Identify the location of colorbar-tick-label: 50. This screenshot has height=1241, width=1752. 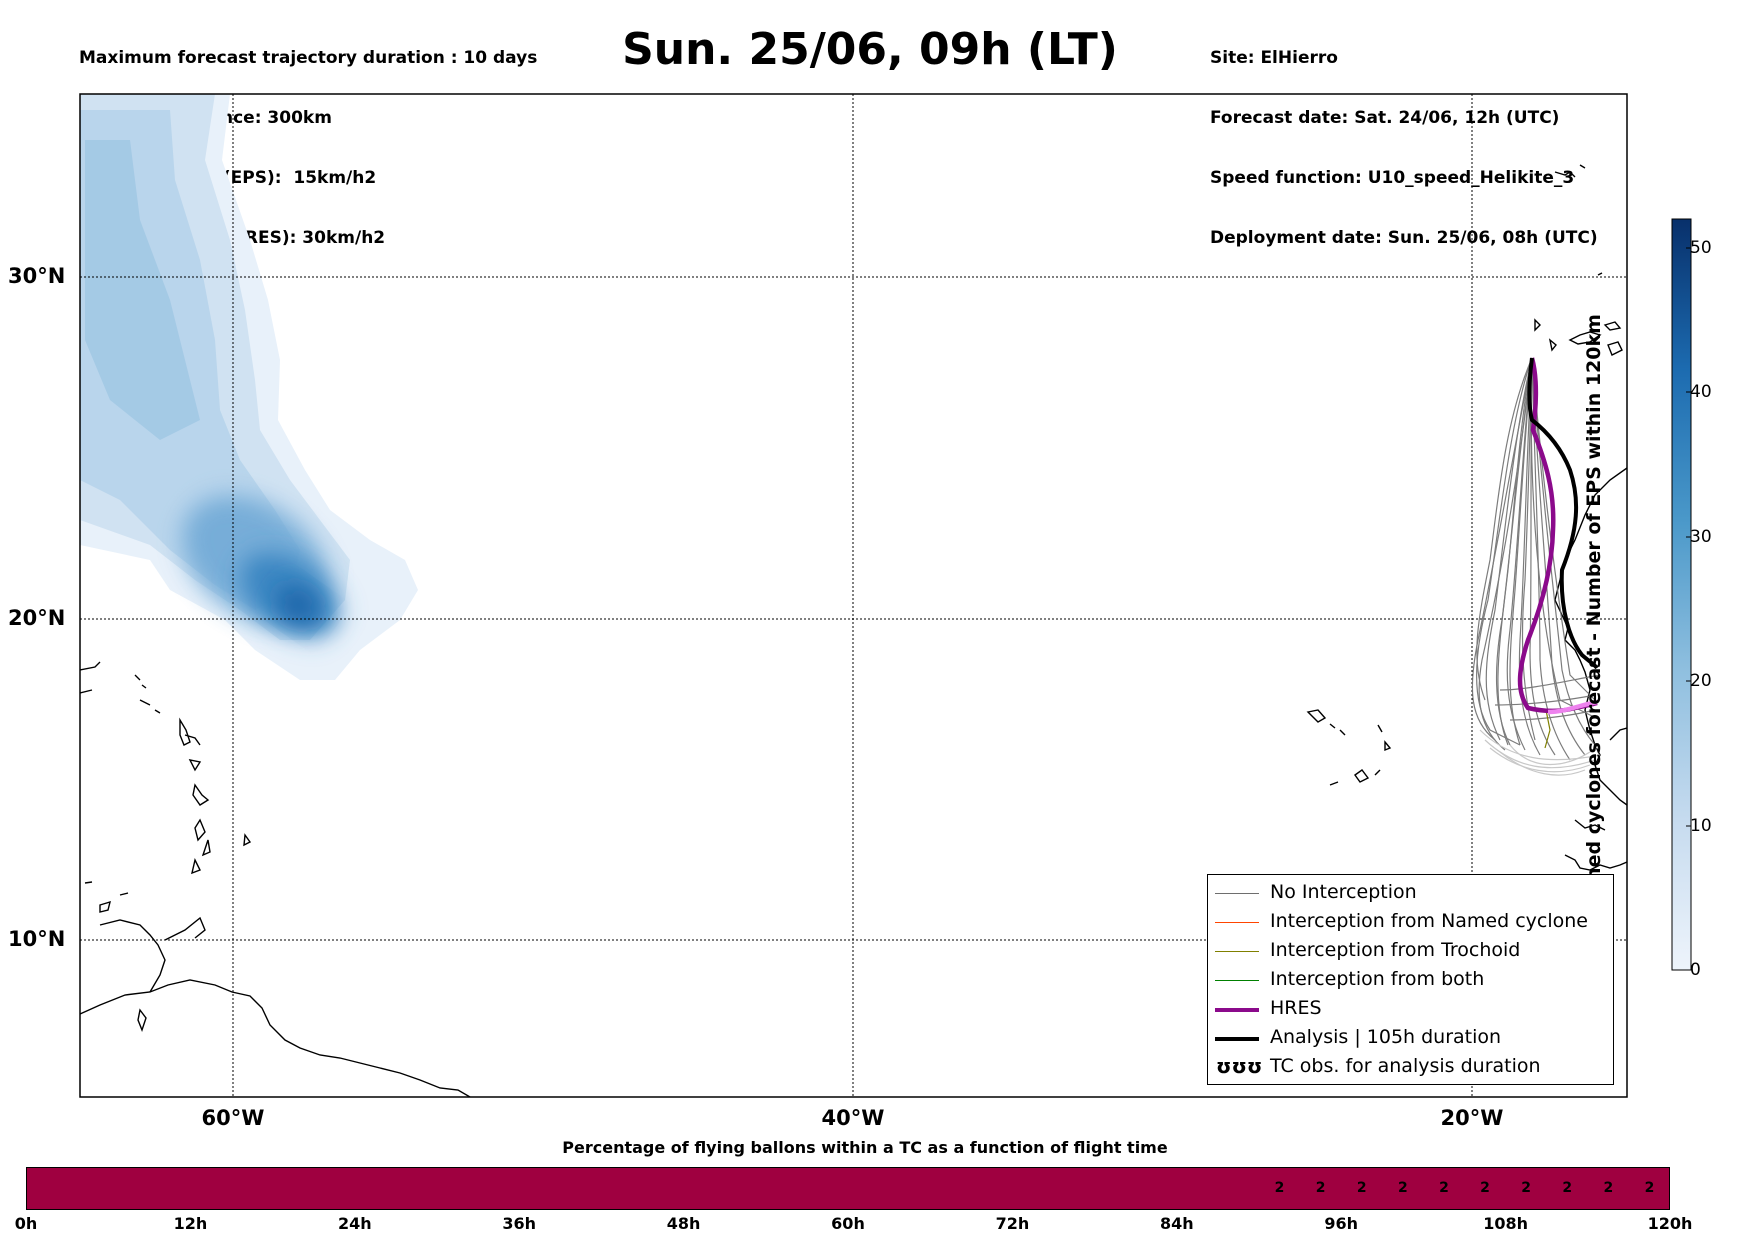
(1701, 248).